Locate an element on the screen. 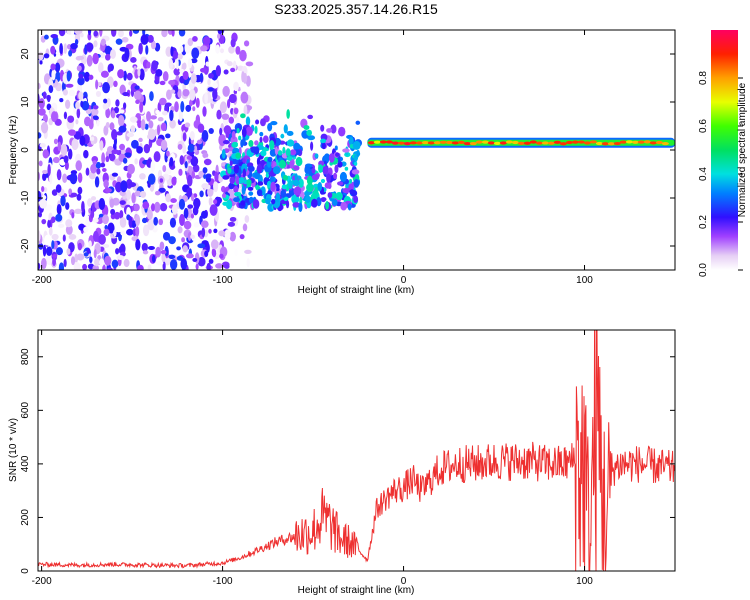 The image size is (750, 600). colorbar-tick-label: 0.0 is located at coordinates (703, 270).